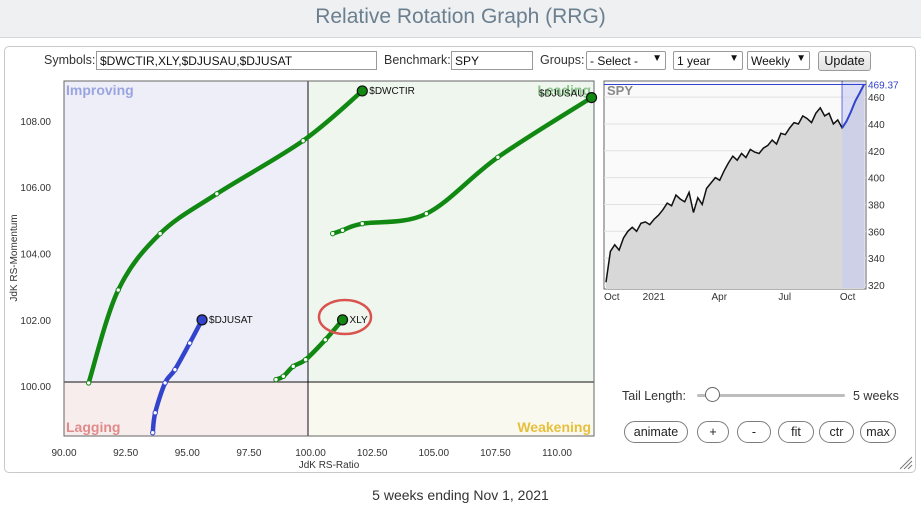  What do you see at coordinates (372, 453) in the screenshot?
I see `x-tick-label: 102.50` at bounding box center [372, 453].